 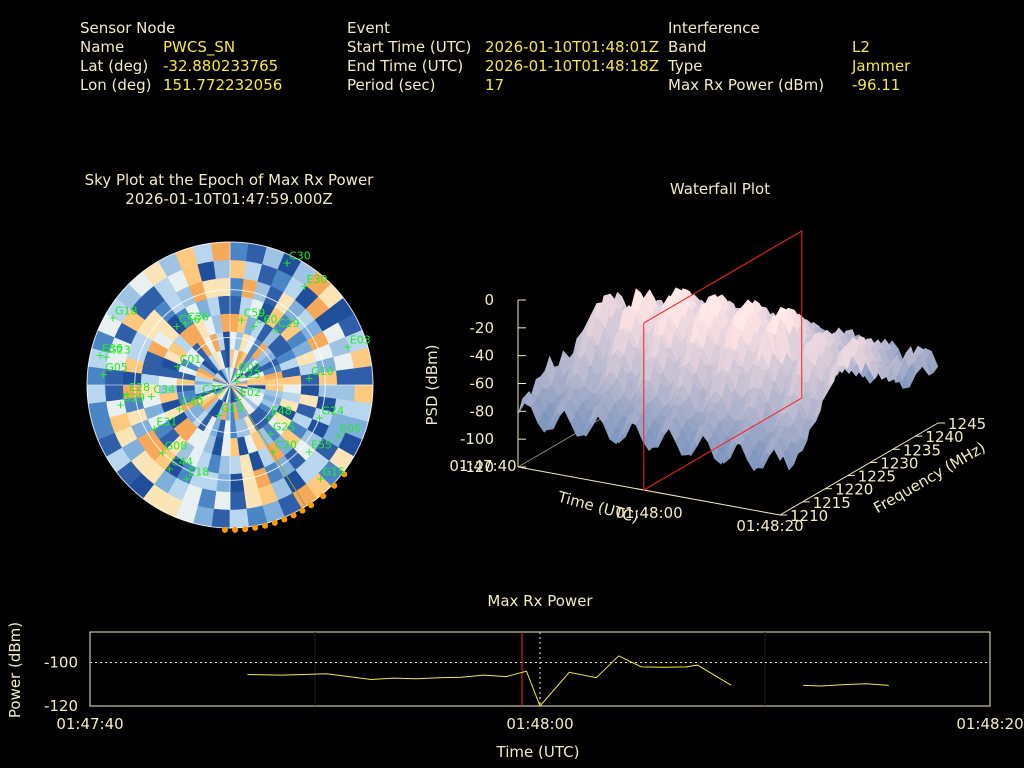 What do you see at coordinates (133, 397) in the screenshot?
I see `satellite-label: G29` at bounding box center [133, 397].